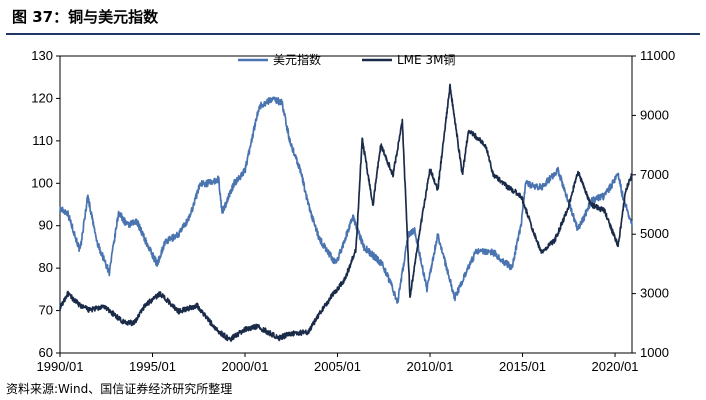  Describe the element at coordinates (46, 352) in the screenshot. I see `y-left-tick-label: 60` at that location.